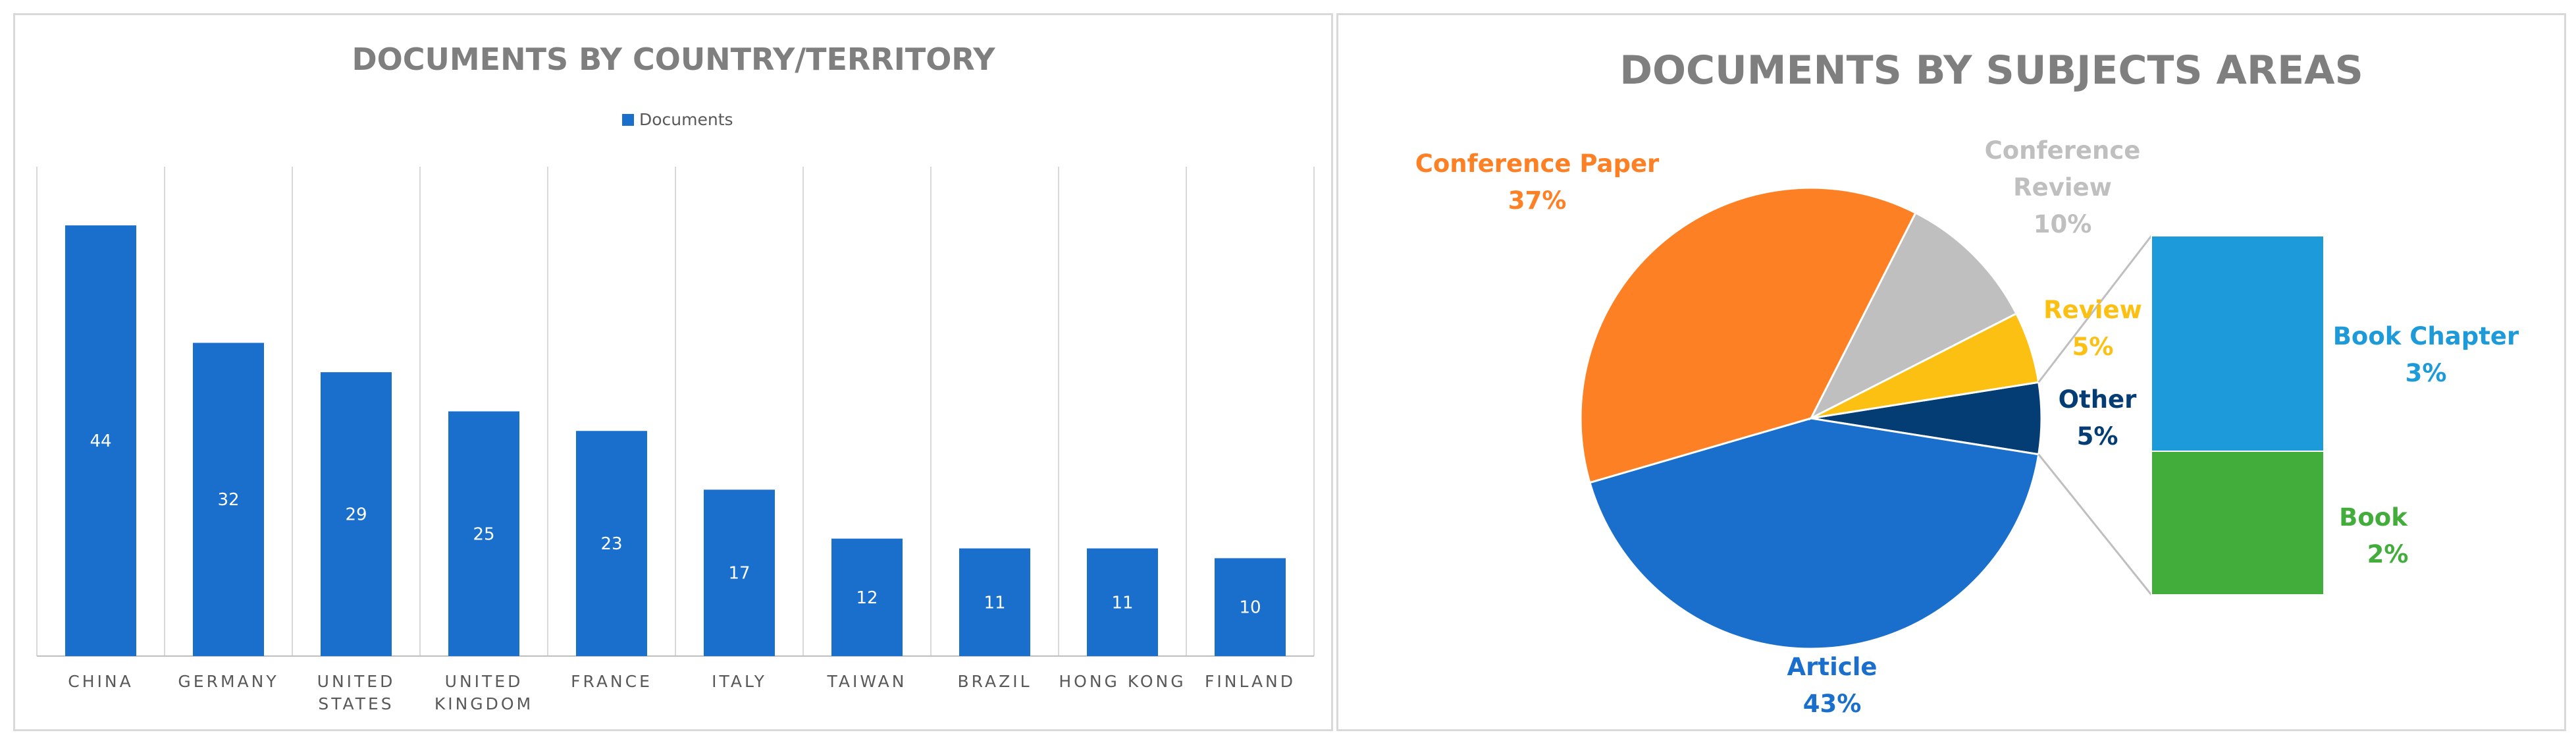  What do you see at coordinates (2388, 554) in the screenshot?
I see `breakdown-label: 2%` at bounding box center [2388, 554].